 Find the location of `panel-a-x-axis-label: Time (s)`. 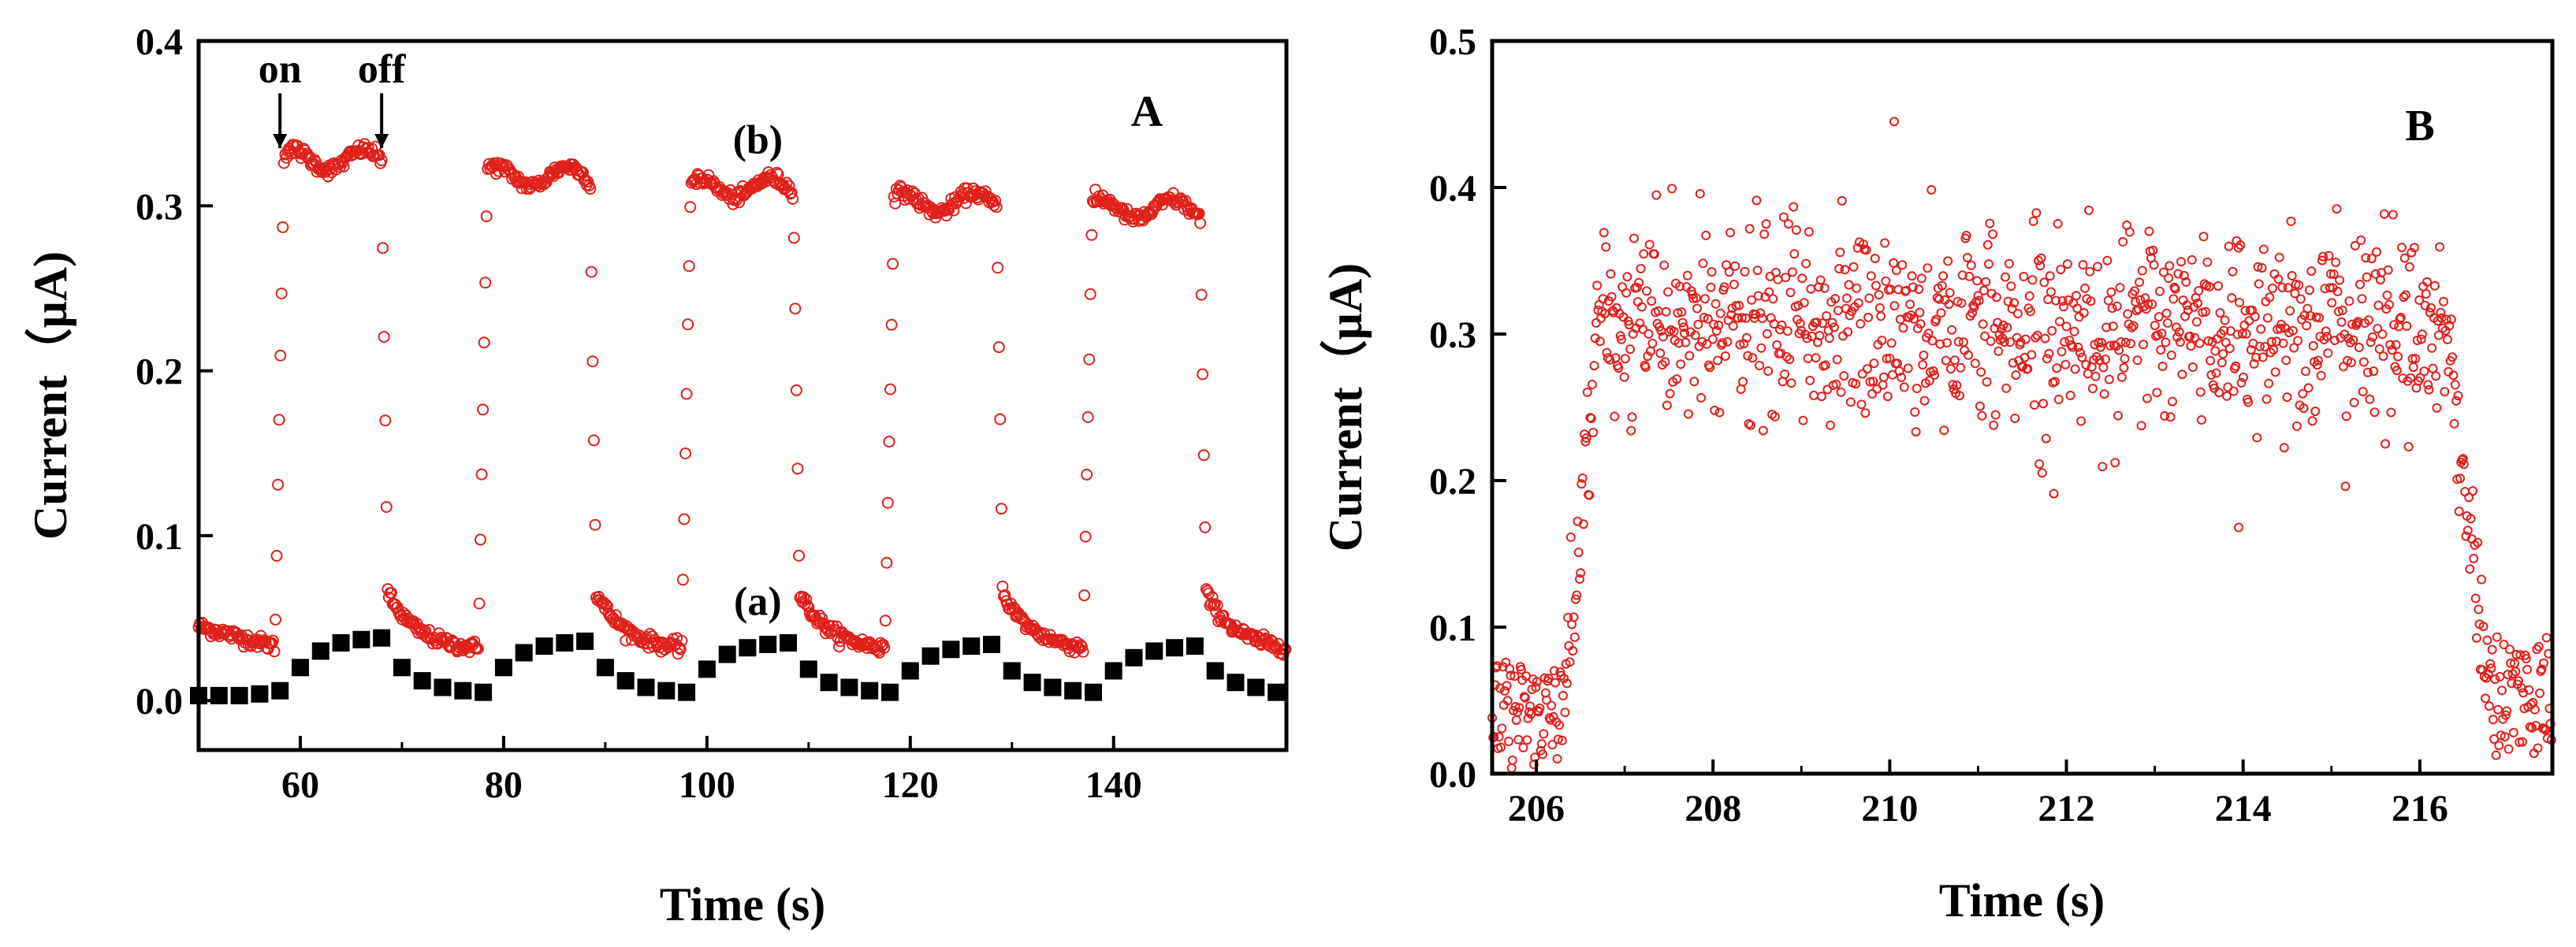

panel-a-x-axis-label: Time (s) is located at coordinates (743, 904).